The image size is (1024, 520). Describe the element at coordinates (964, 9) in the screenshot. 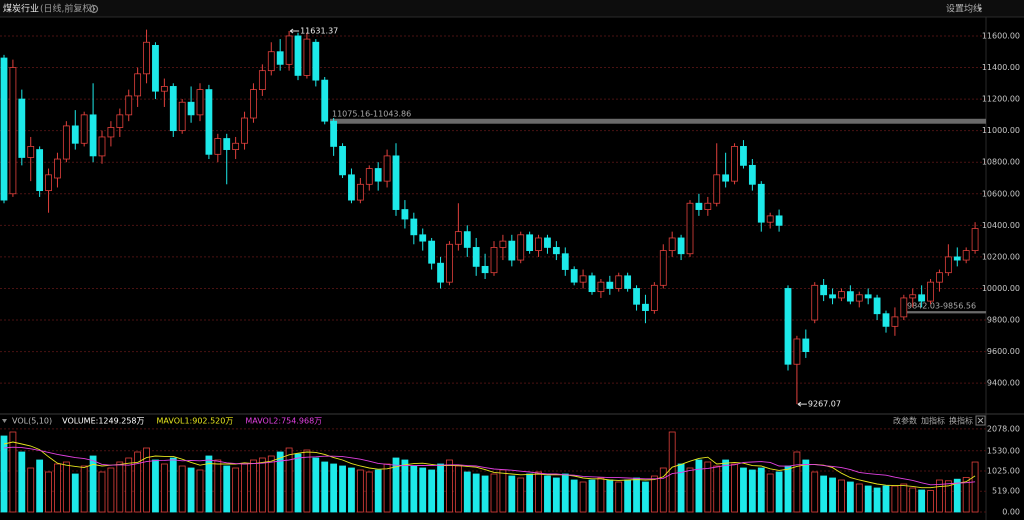

I see `ma-setting-button: 设置均线` at that location.